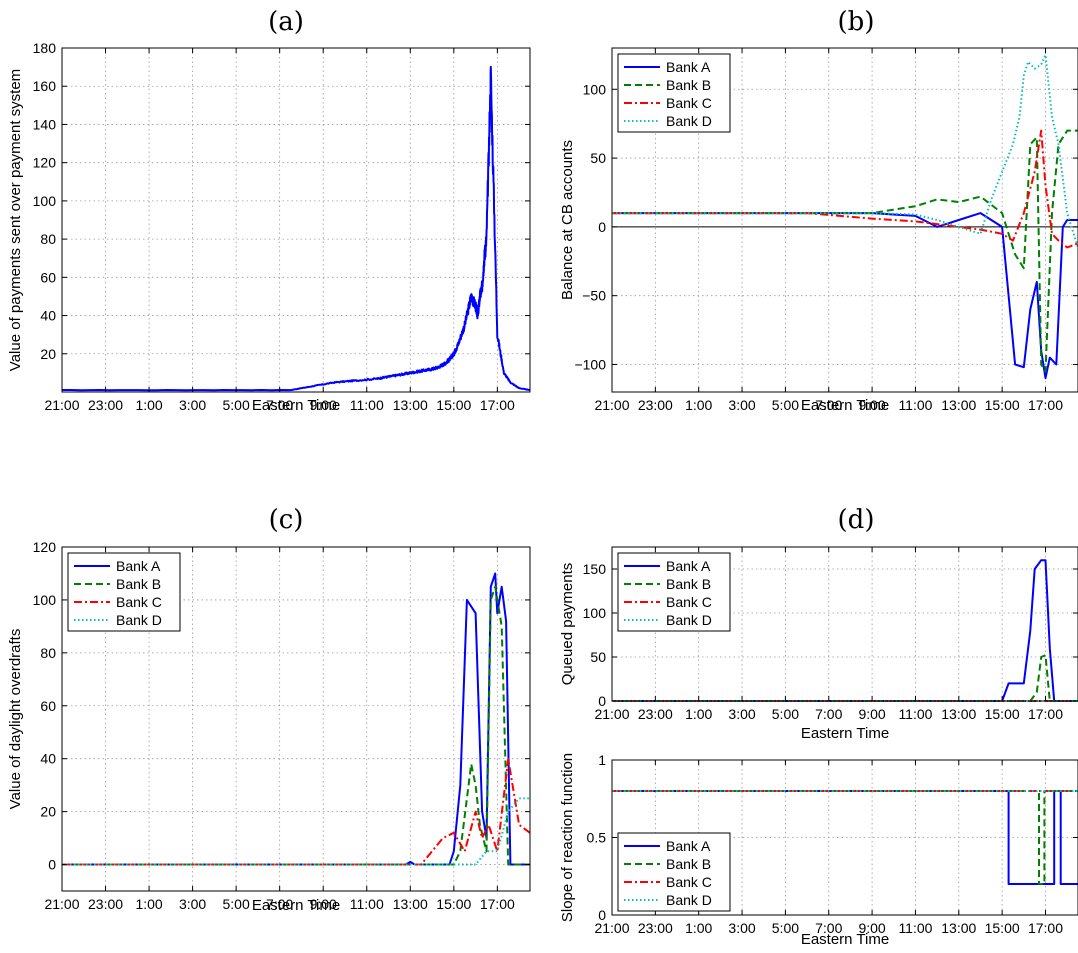 The width and height of the screenshot is (1078, 953). Describe the element at coordinates (286, 520) in the screenshot. I see `panel-label: (c)` at that location.